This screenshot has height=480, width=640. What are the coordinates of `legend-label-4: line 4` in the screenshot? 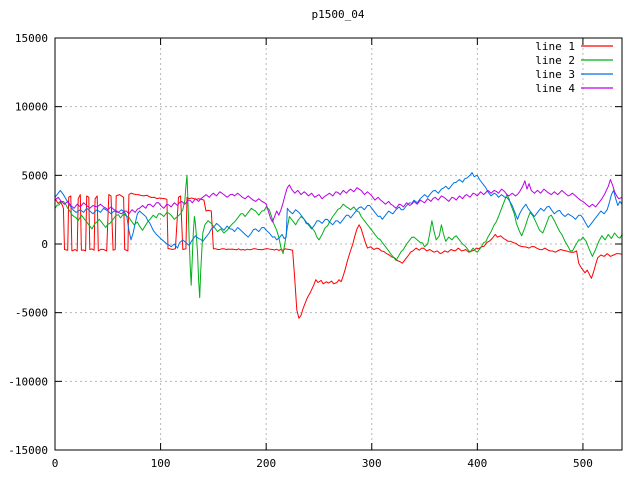 It's located at (555, 88).